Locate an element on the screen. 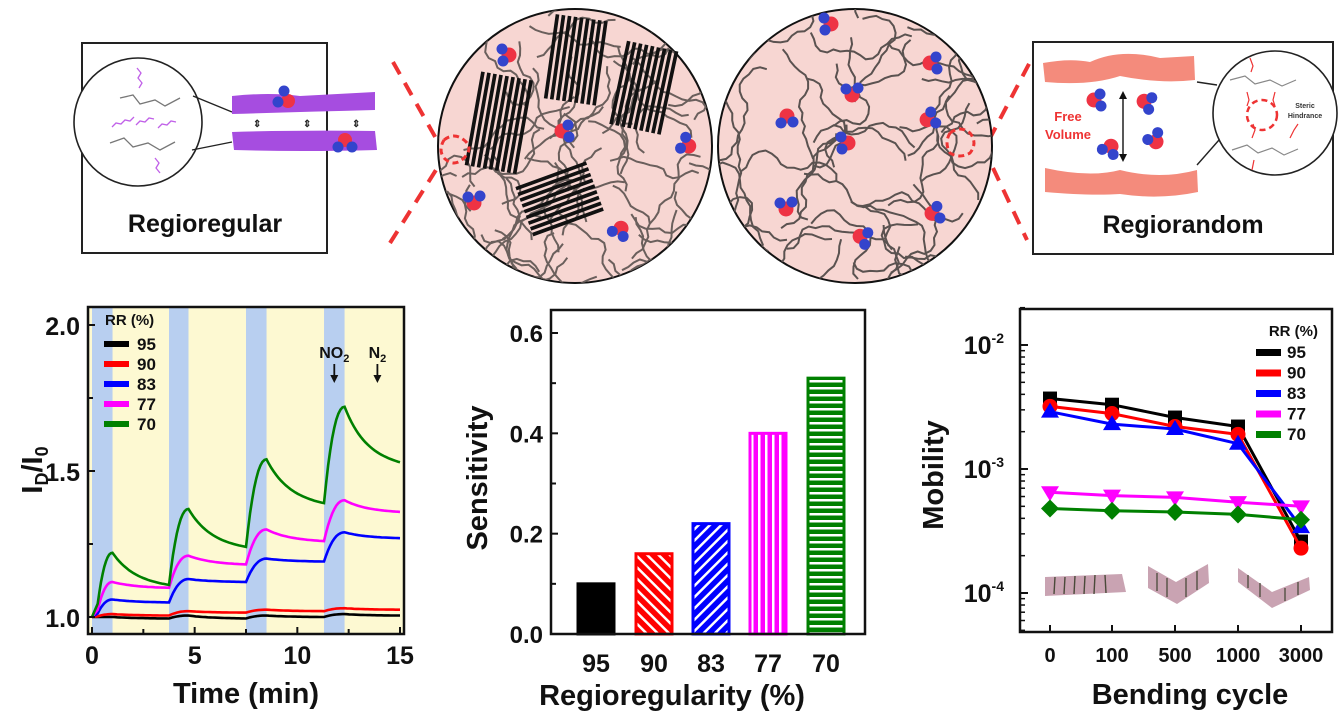  y-tick-label: 1.0 is located at coordinates (62, 619).